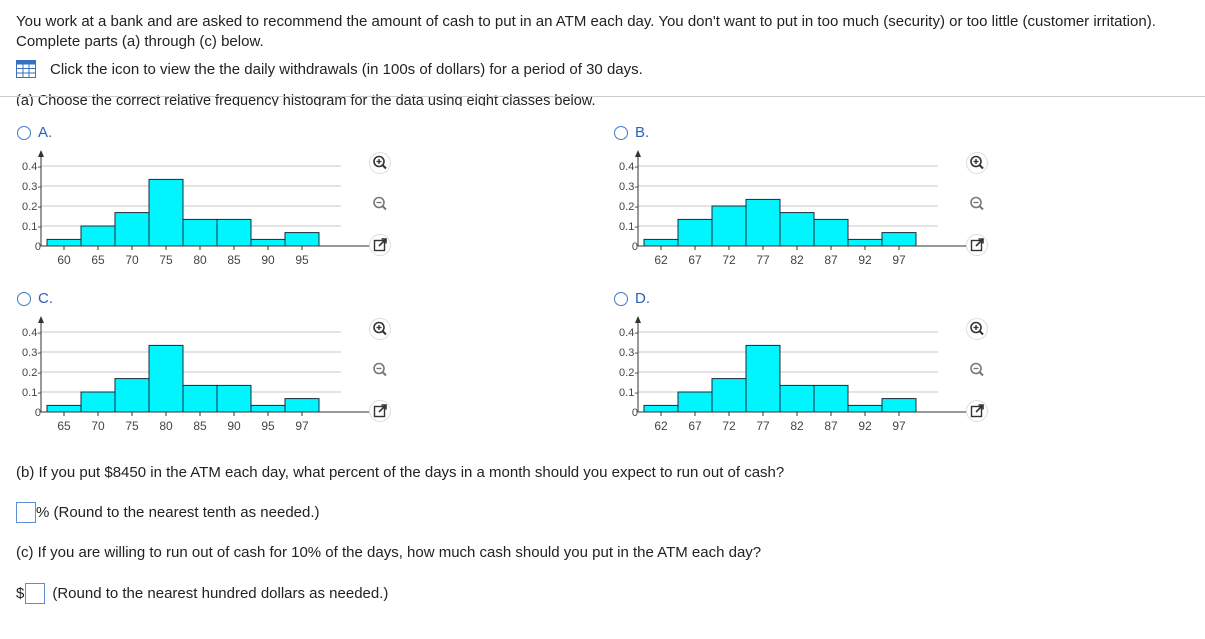 Image resolution: width=1205 pixels, height=639 pixels. What do you see at coordinates (621, 132) in the screenshot?
I see `radio-b` at bounding box center [621, 132].